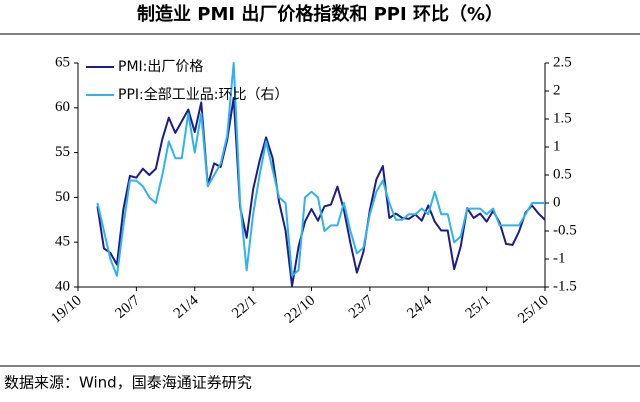 The height and width of the screenshot is (402, 640). What do you see at coordinates (361, 307) in the screenshot?
I see `x-tick-label: 23/7` at bounding box center [361, 307].